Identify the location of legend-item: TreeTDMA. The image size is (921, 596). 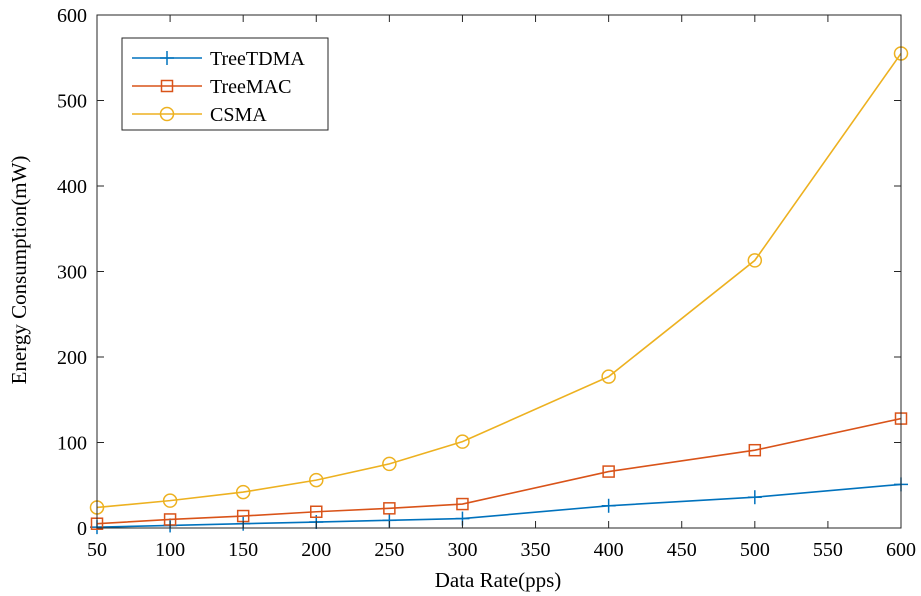
(218, 59).